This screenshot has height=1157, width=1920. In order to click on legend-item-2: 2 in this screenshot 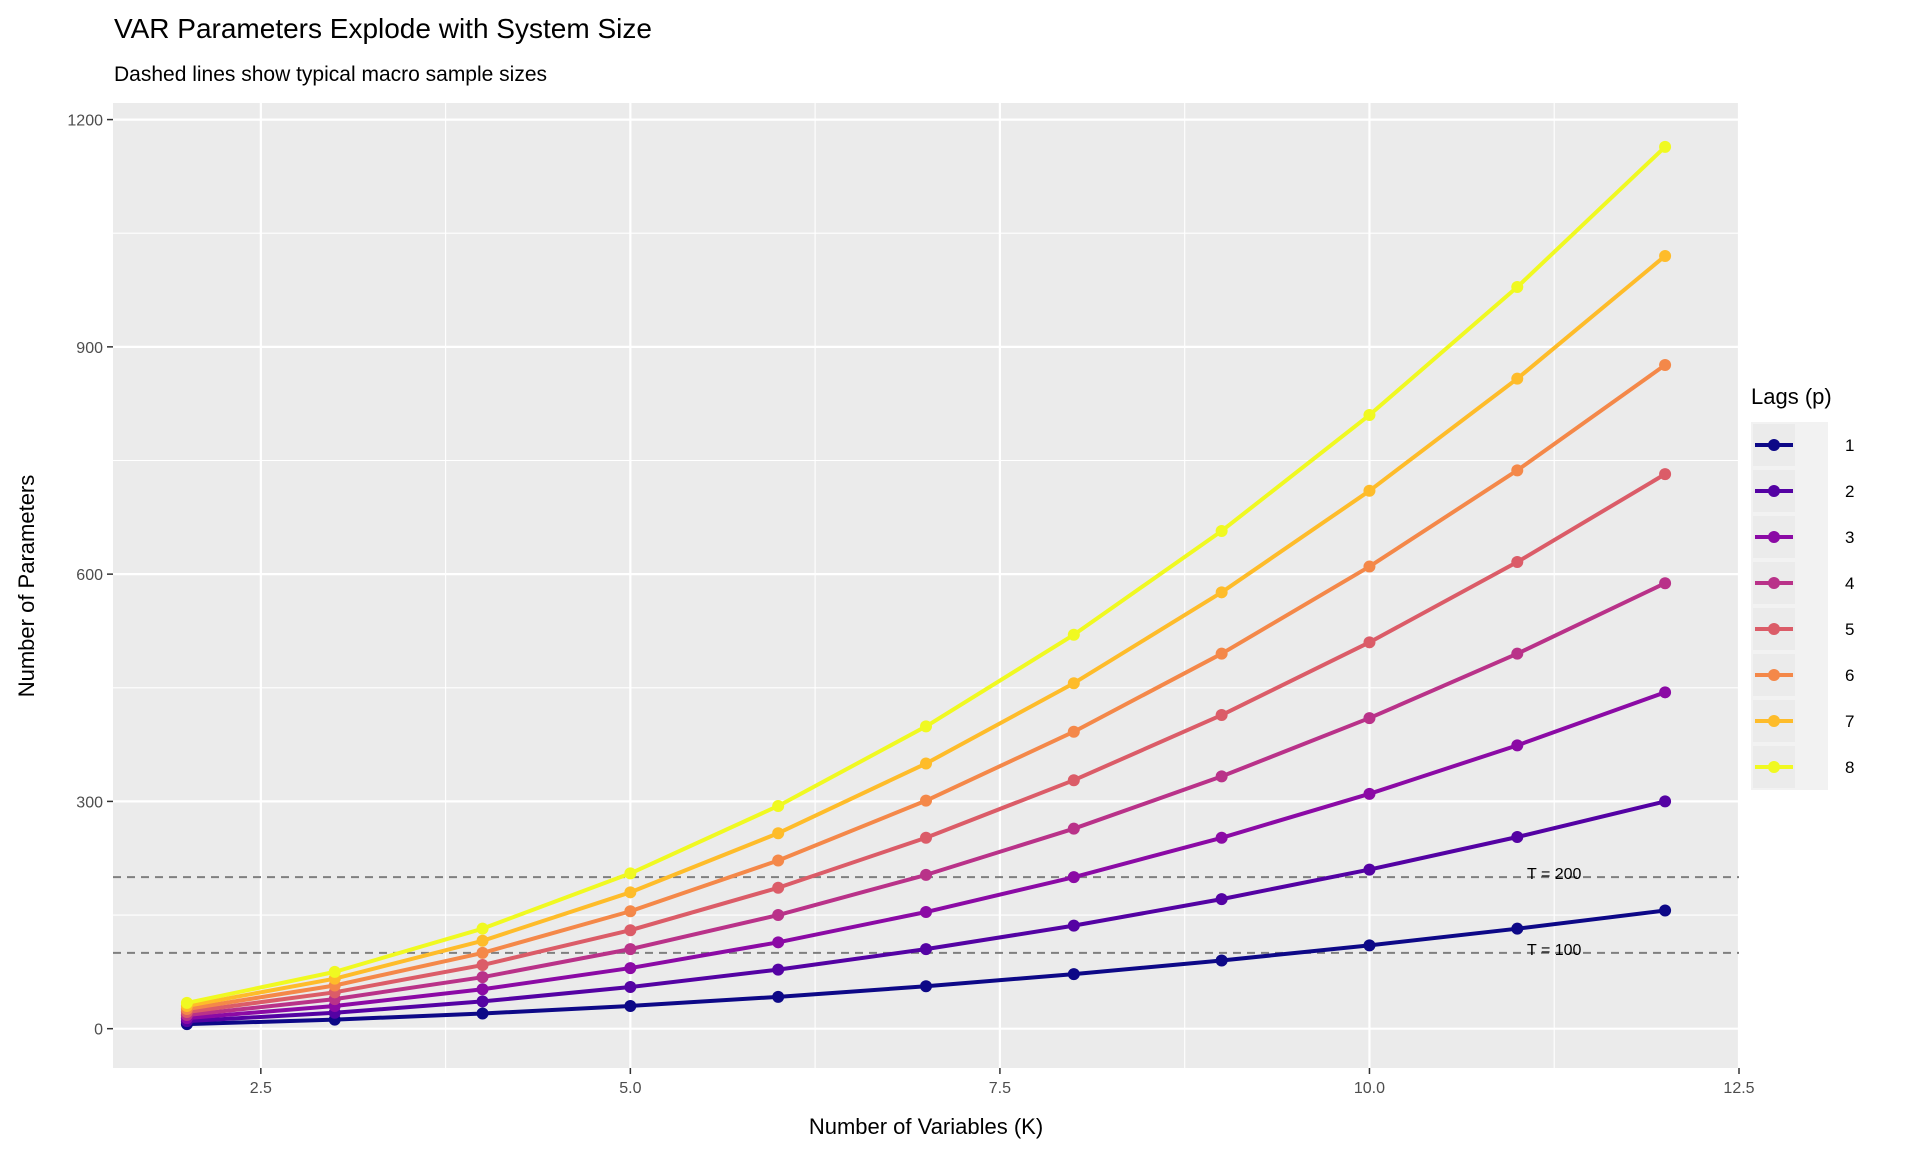, I will do `click(1803, 491)`.